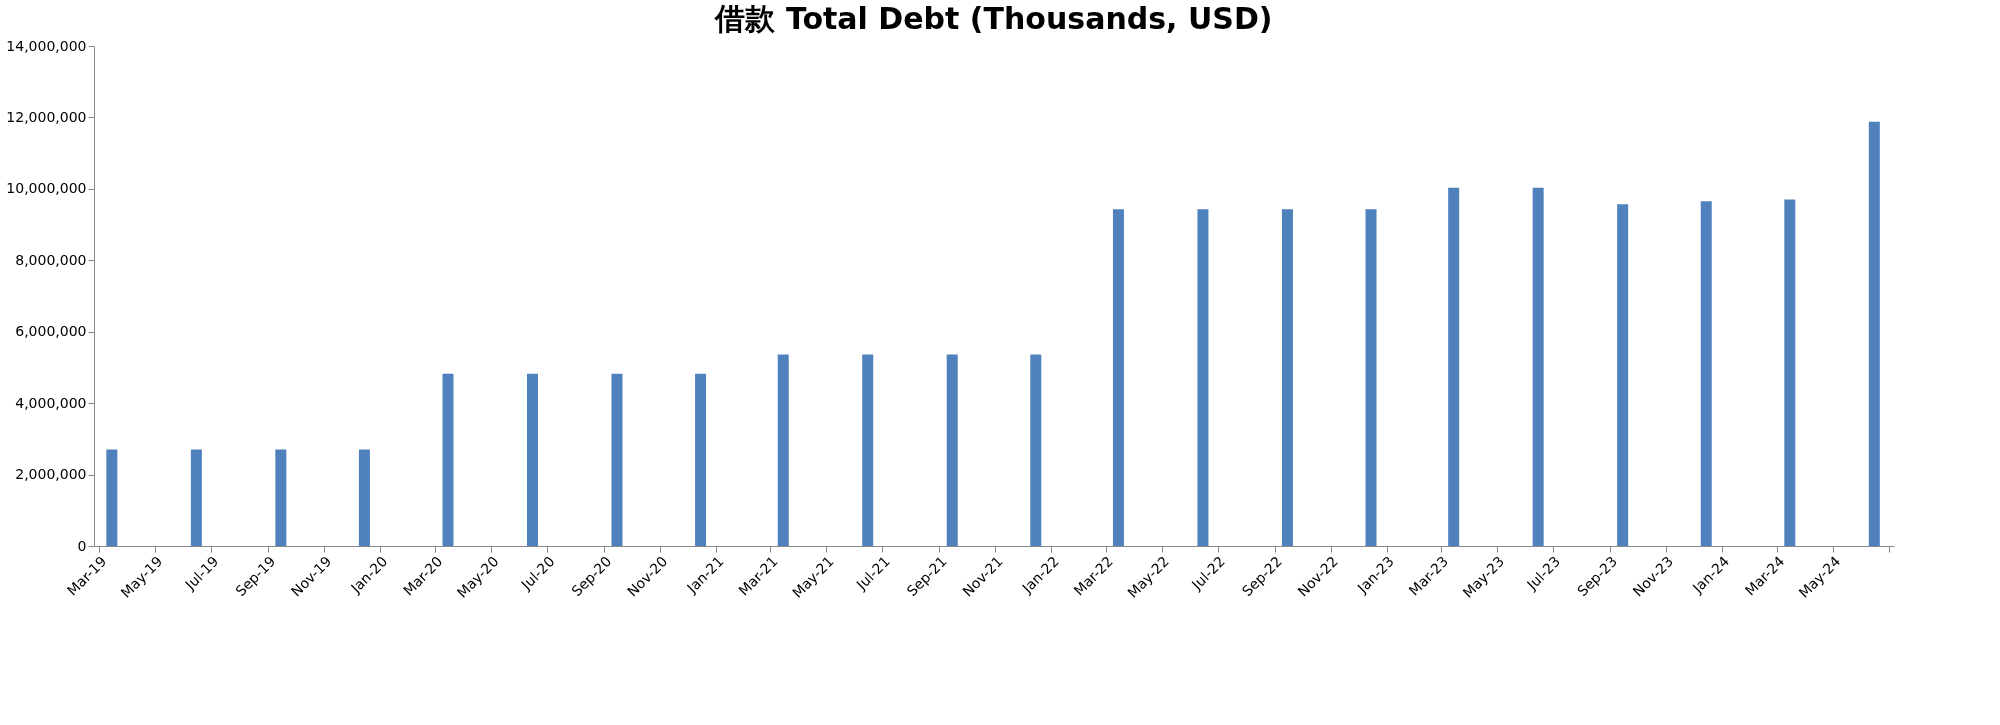 This screenshot has width=2000, height=725. Describe the element at coordinates (51, 474) in the screenshot. I see `y-tick-label: 2,000,000` at that location.